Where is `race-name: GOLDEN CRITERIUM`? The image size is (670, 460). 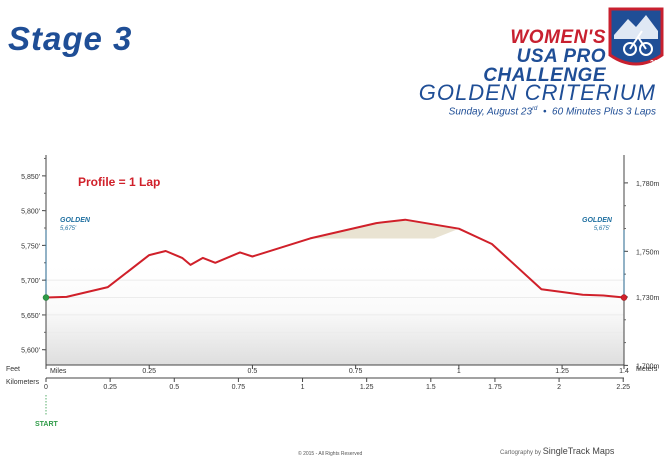
race-name: GOLDEN CRITERIUM is located at coordinates (537, 92).